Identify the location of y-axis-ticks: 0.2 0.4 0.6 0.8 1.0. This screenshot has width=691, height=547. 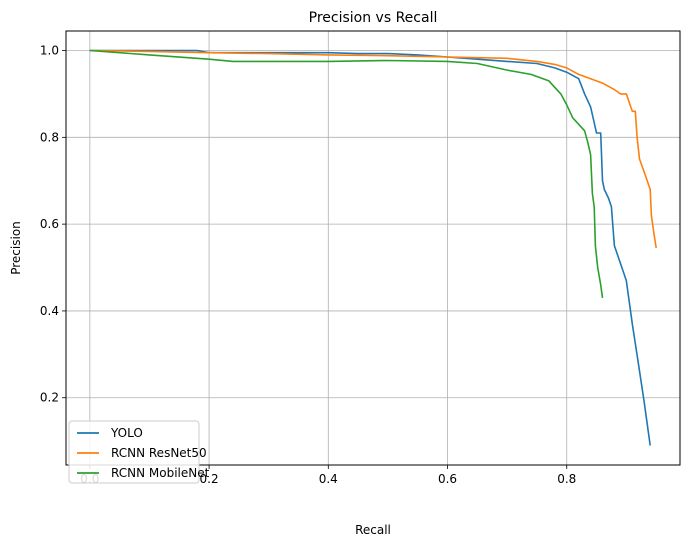
(53, 224).